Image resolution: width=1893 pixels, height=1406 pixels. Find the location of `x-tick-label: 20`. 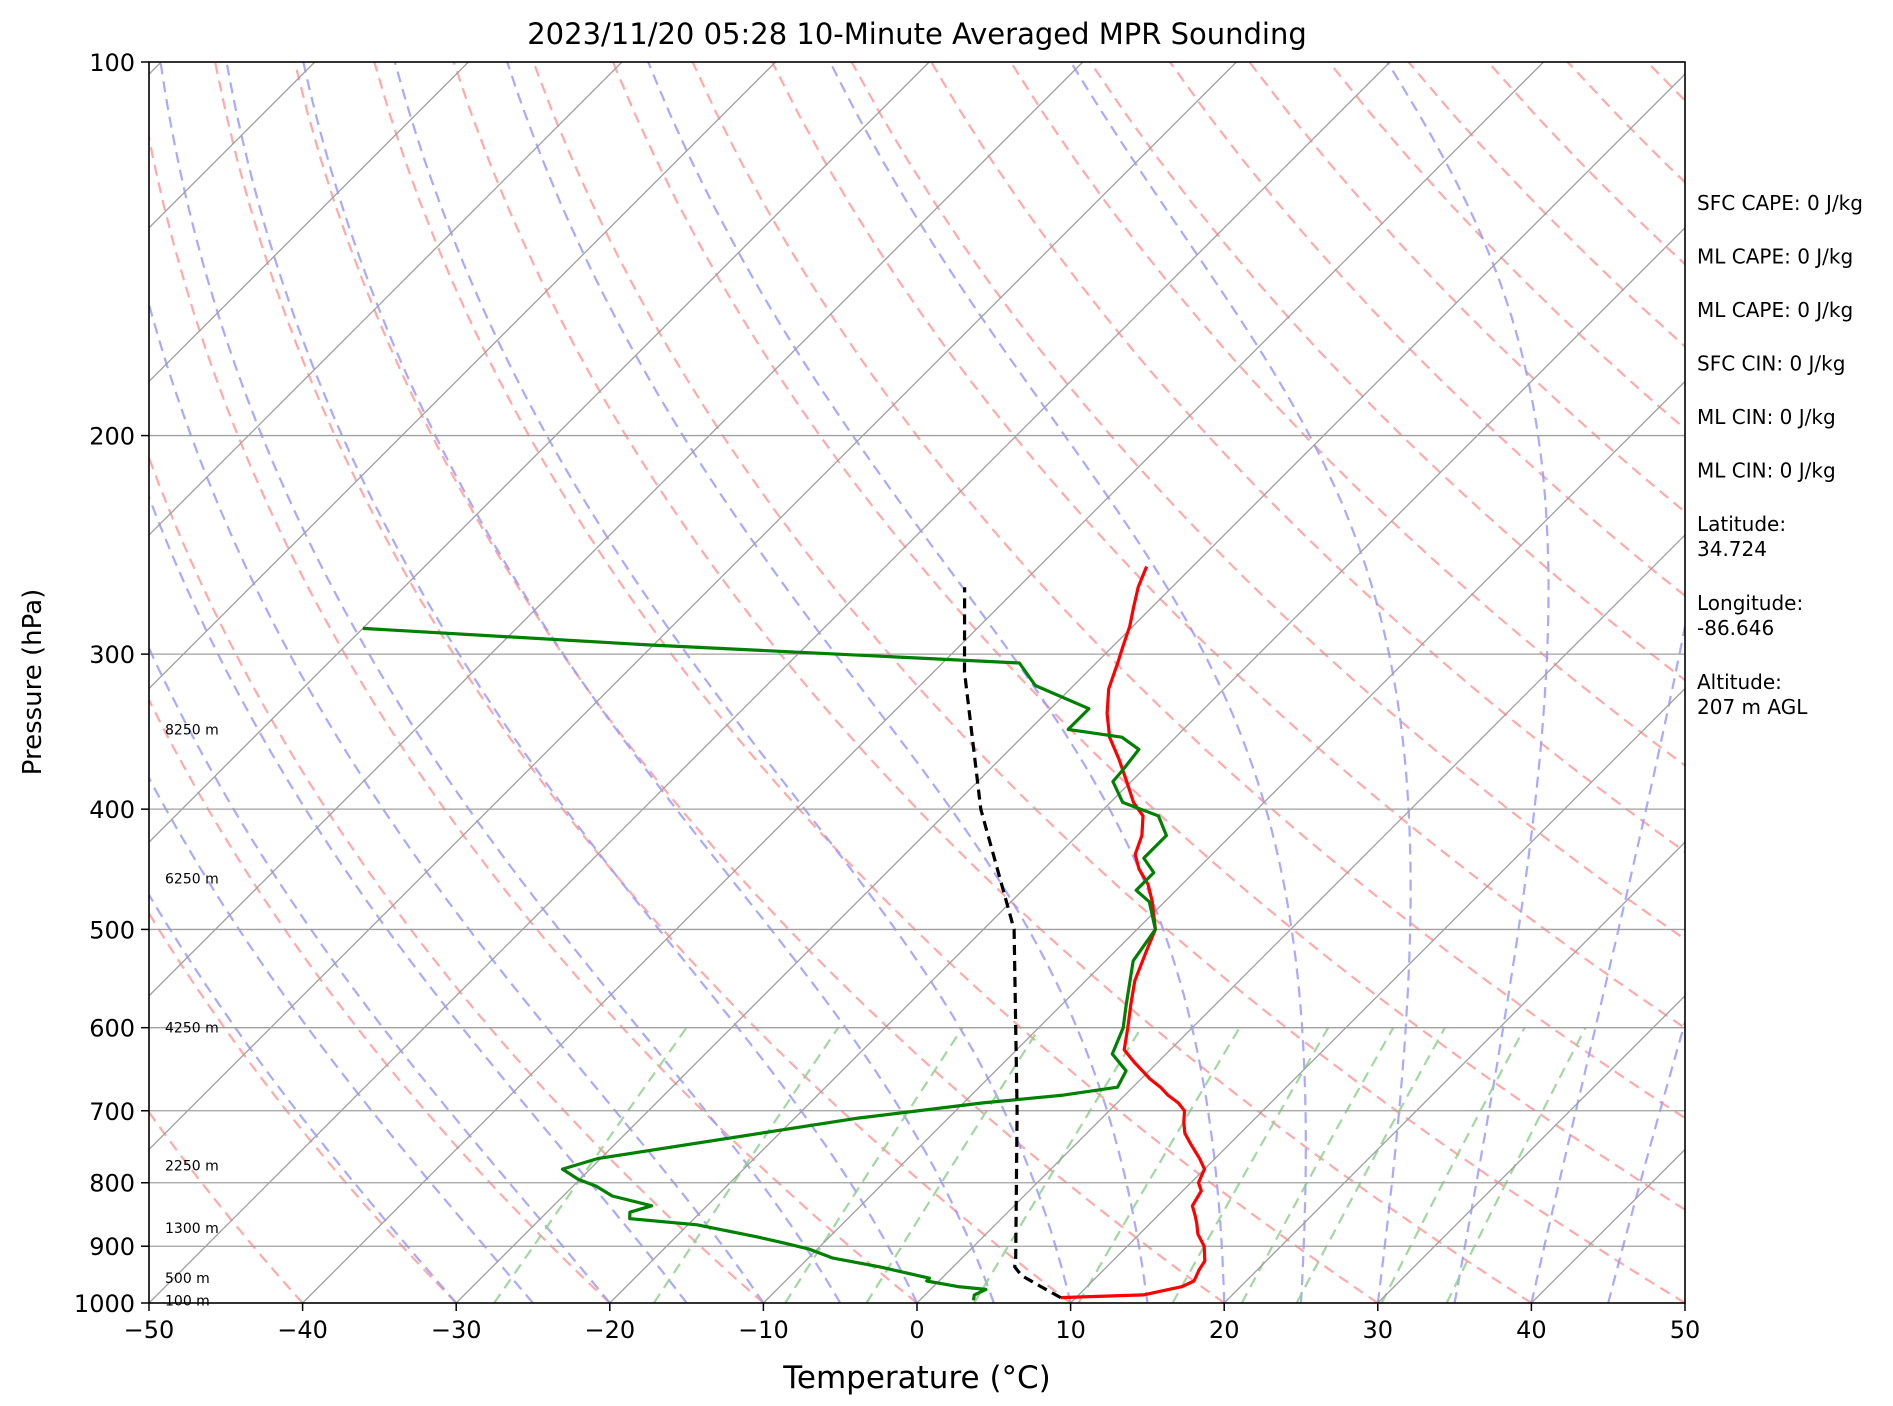

x-tick-label: 20 is located at coordinates (1224, 1330).